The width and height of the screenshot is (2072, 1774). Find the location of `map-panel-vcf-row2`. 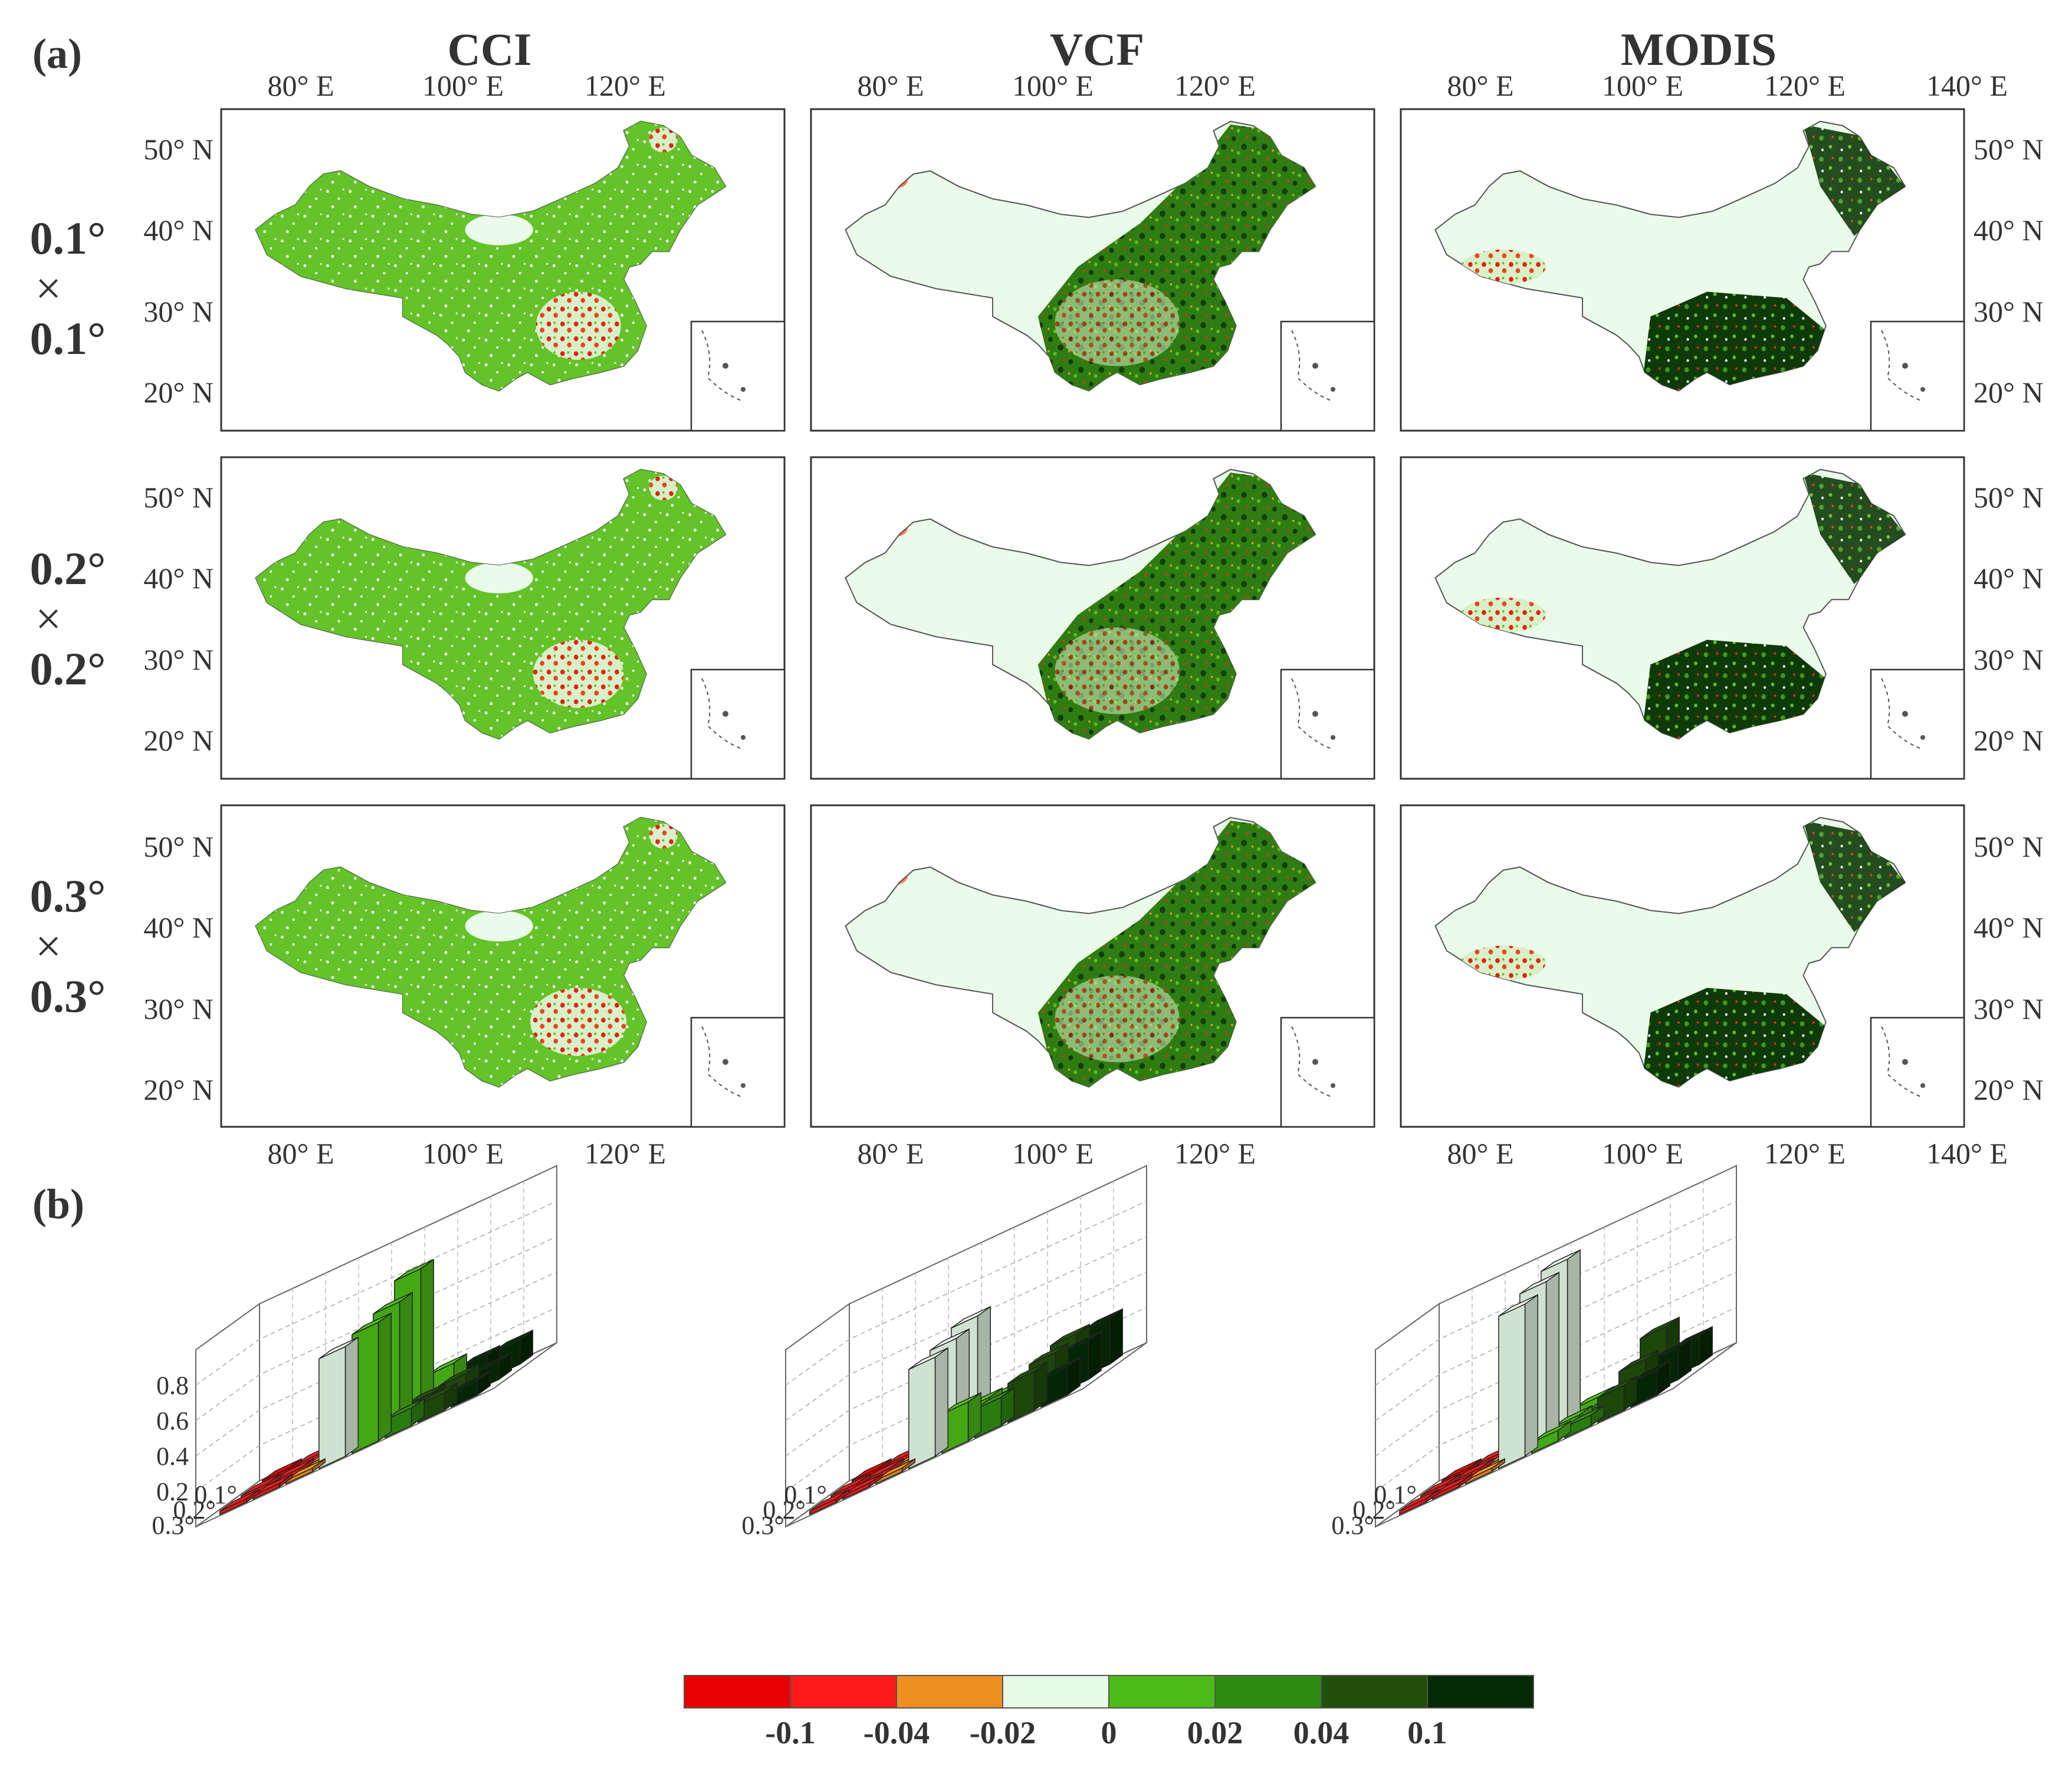

map-panel-vcf-row2 is located at coordinates (1092, 618).